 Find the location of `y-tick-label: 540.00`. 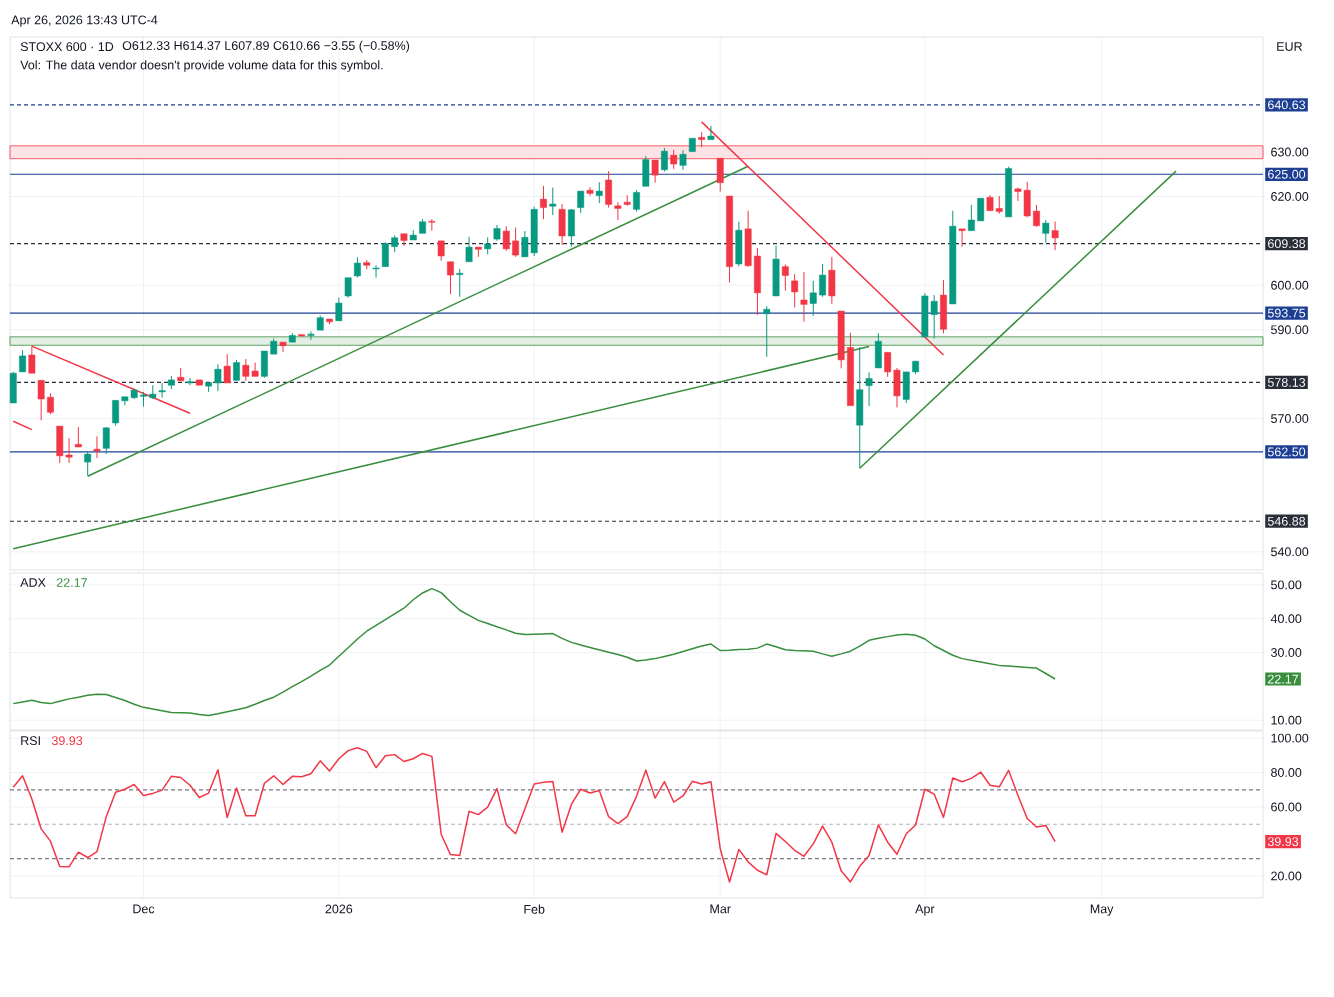

y-tick-label: 540.00 is located at coordinates (1290, 552).